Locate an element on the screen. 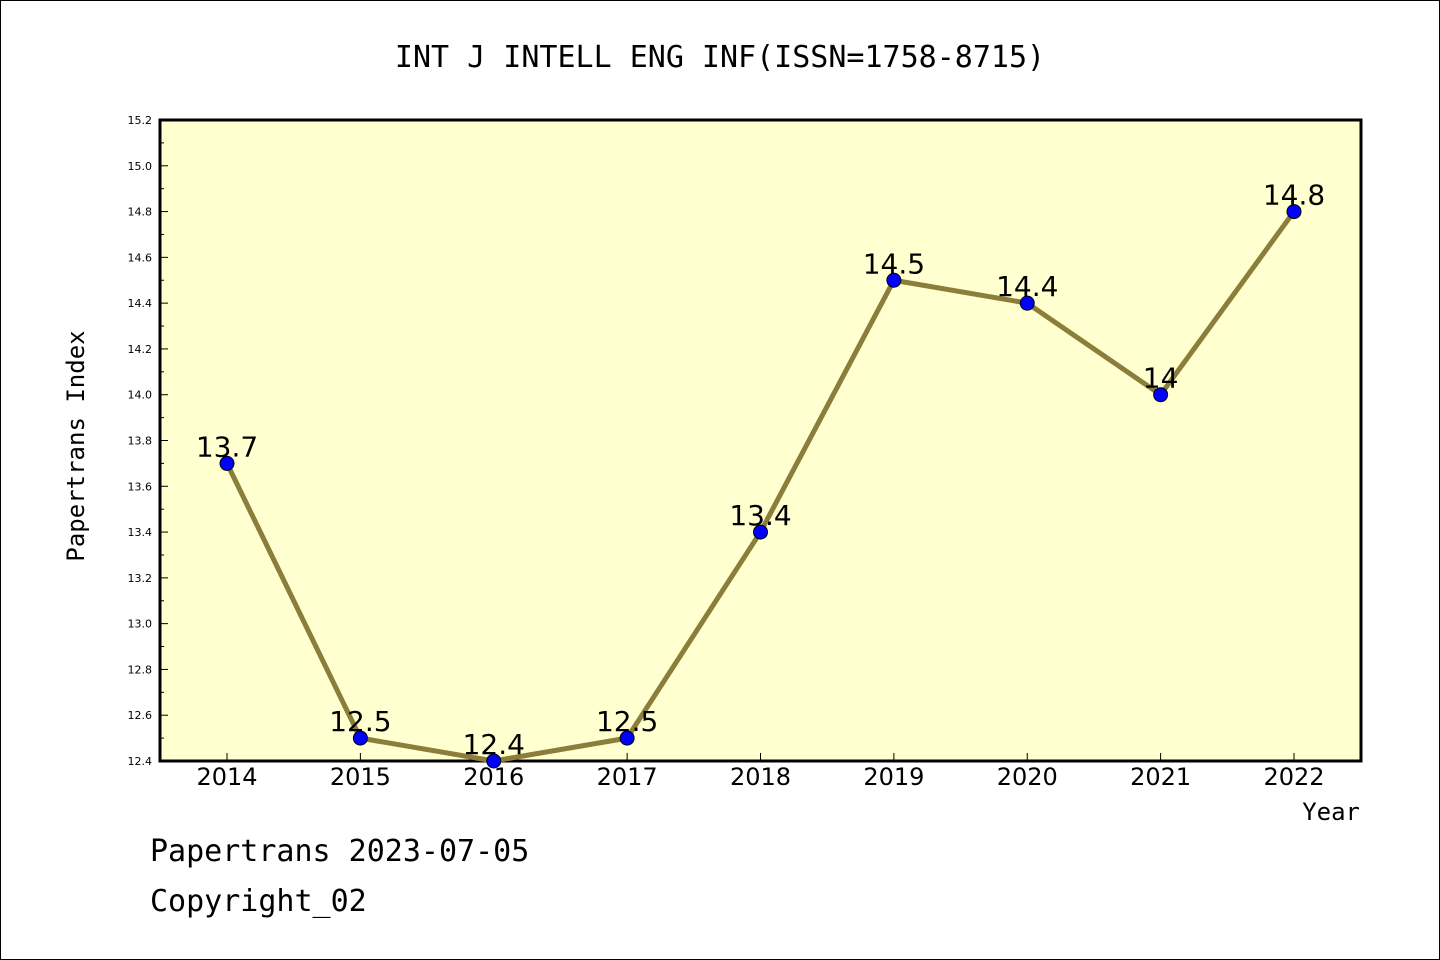  footer-date: Papertrans 2023-07-05 is located at coordinates (340, 851).